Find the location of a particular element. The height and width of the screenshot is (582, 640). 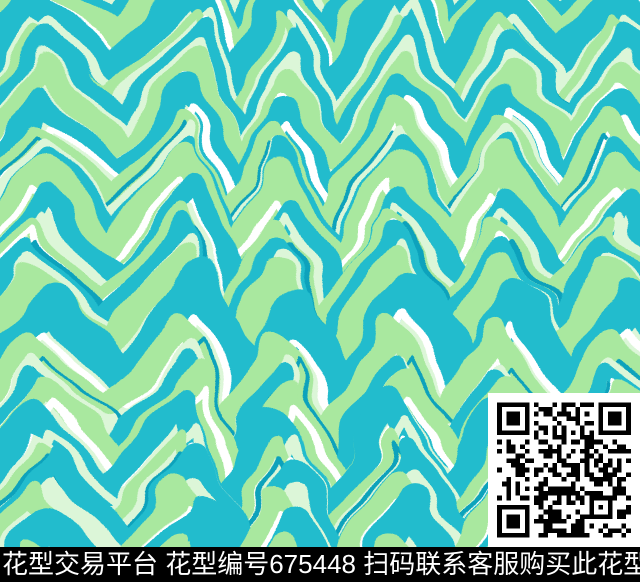

qr-code is located at coordinates (564, 470).